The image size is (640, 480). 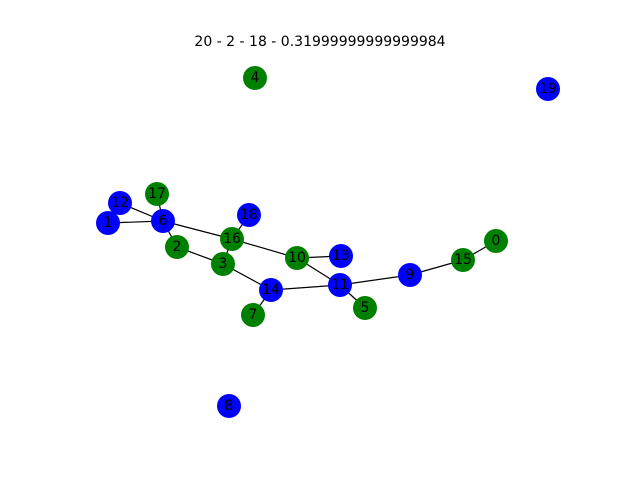 I want to click on node-label-2: 2, so click(x=177, y=247).